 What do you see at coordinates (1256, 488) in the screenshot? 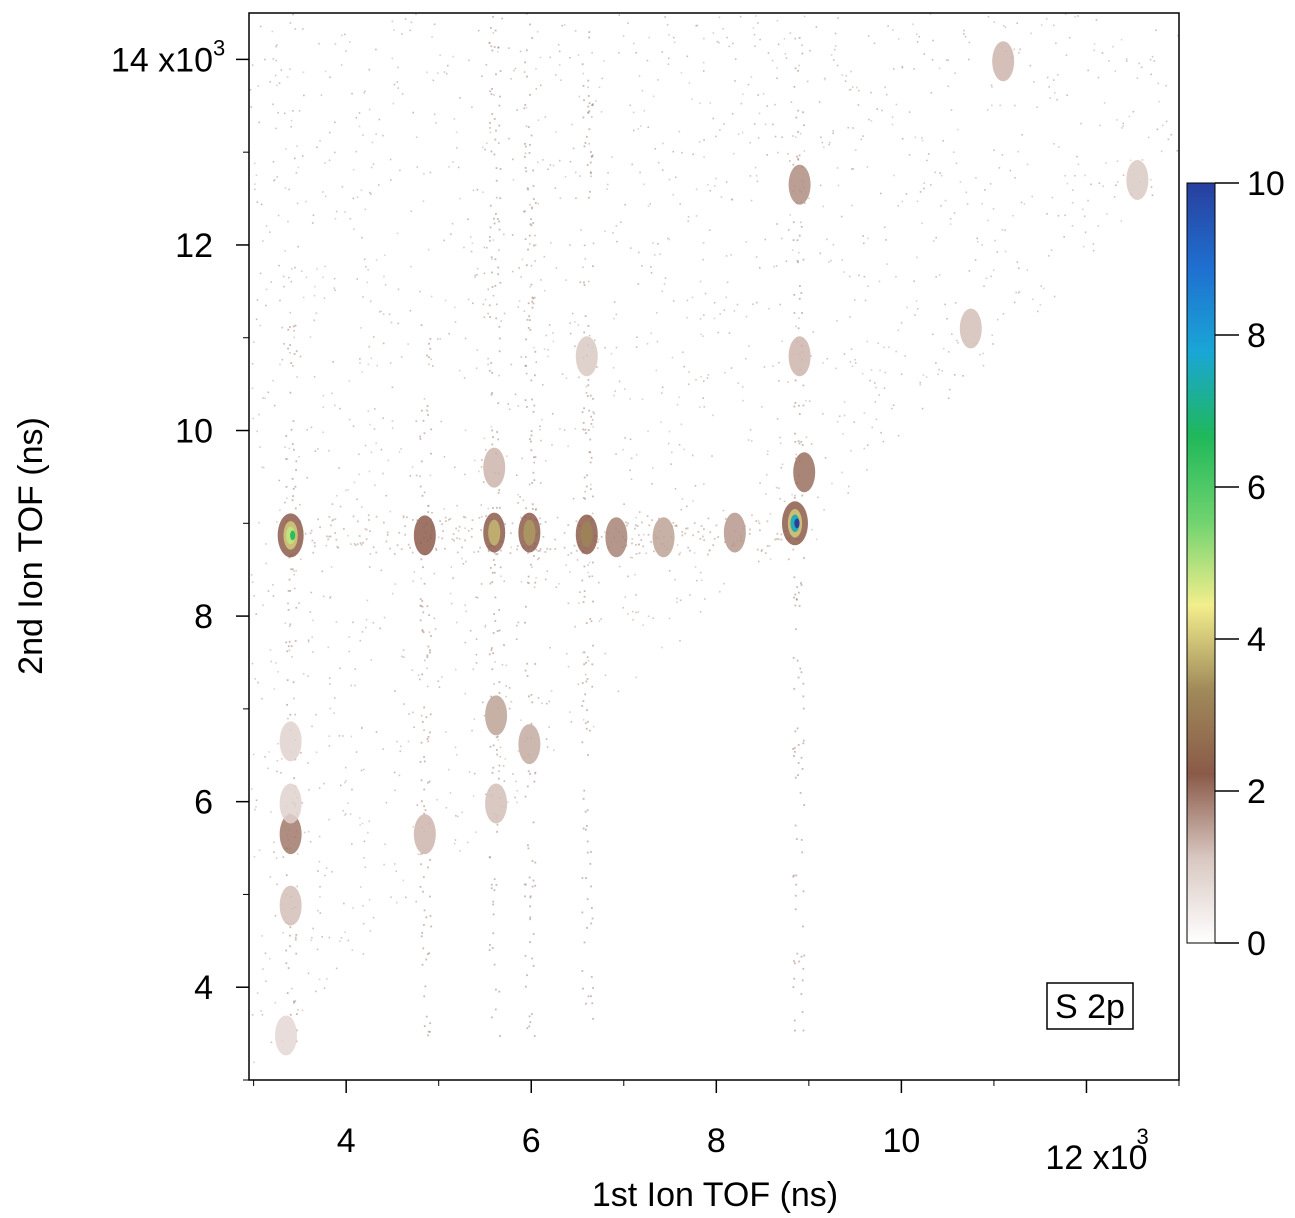
I see `colorbar-tick-label: 6` at bounding box center [1256, 488].